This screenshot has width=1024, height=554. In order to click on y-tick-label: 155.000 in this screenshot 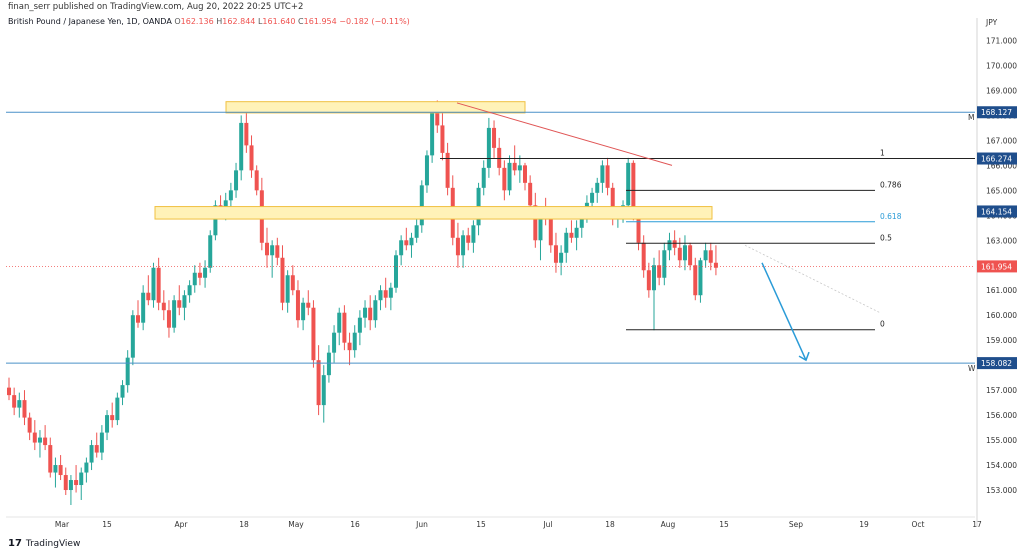, I will do `click(1001, 440)`.